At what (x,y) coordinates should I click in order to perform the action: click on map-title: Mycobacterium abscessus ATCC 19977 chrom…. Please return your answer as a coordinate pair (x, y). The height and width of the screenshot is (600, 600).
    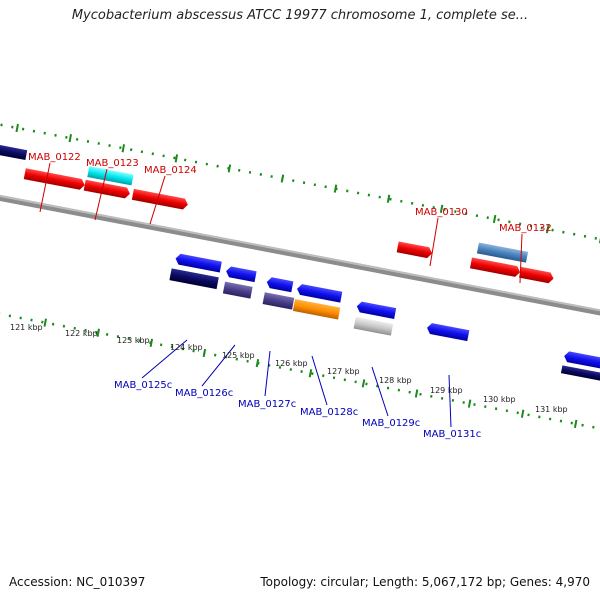
    Looking at the image, I should click on (300, 15).